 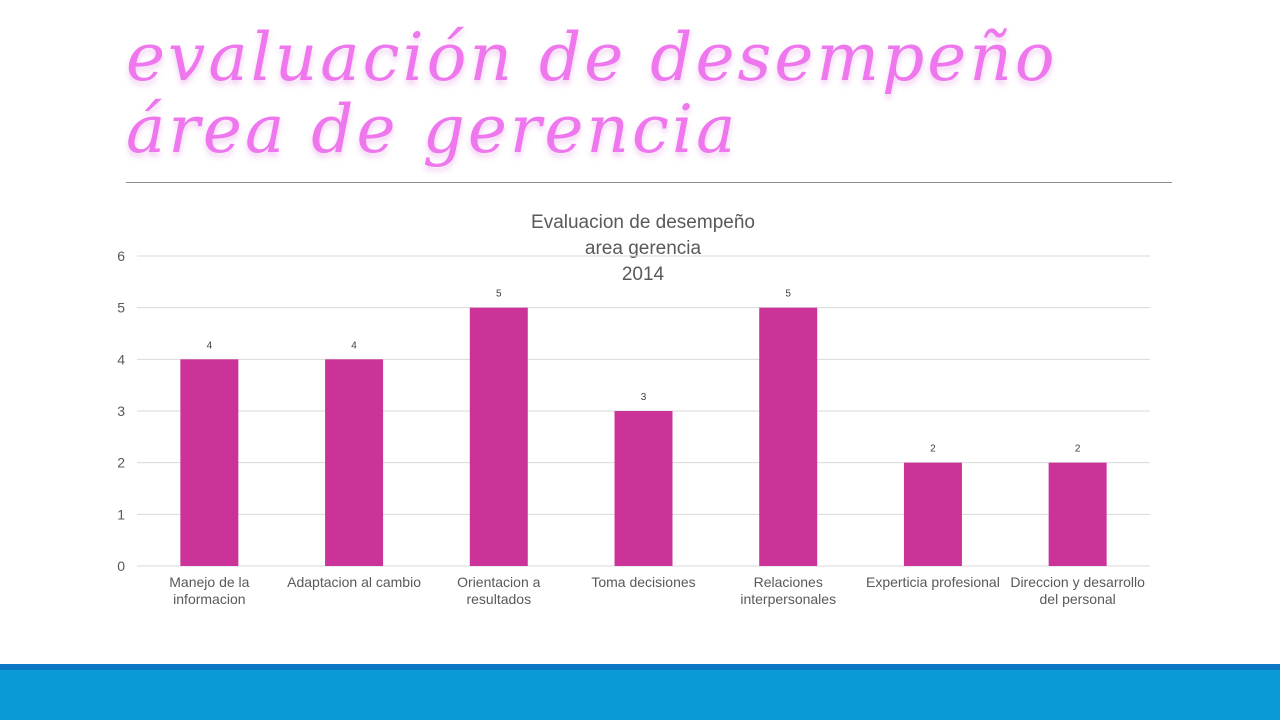 I want to click on chart-title: Evaluacion de desempeño area gerencia 2014, so click(x=643, y=248).